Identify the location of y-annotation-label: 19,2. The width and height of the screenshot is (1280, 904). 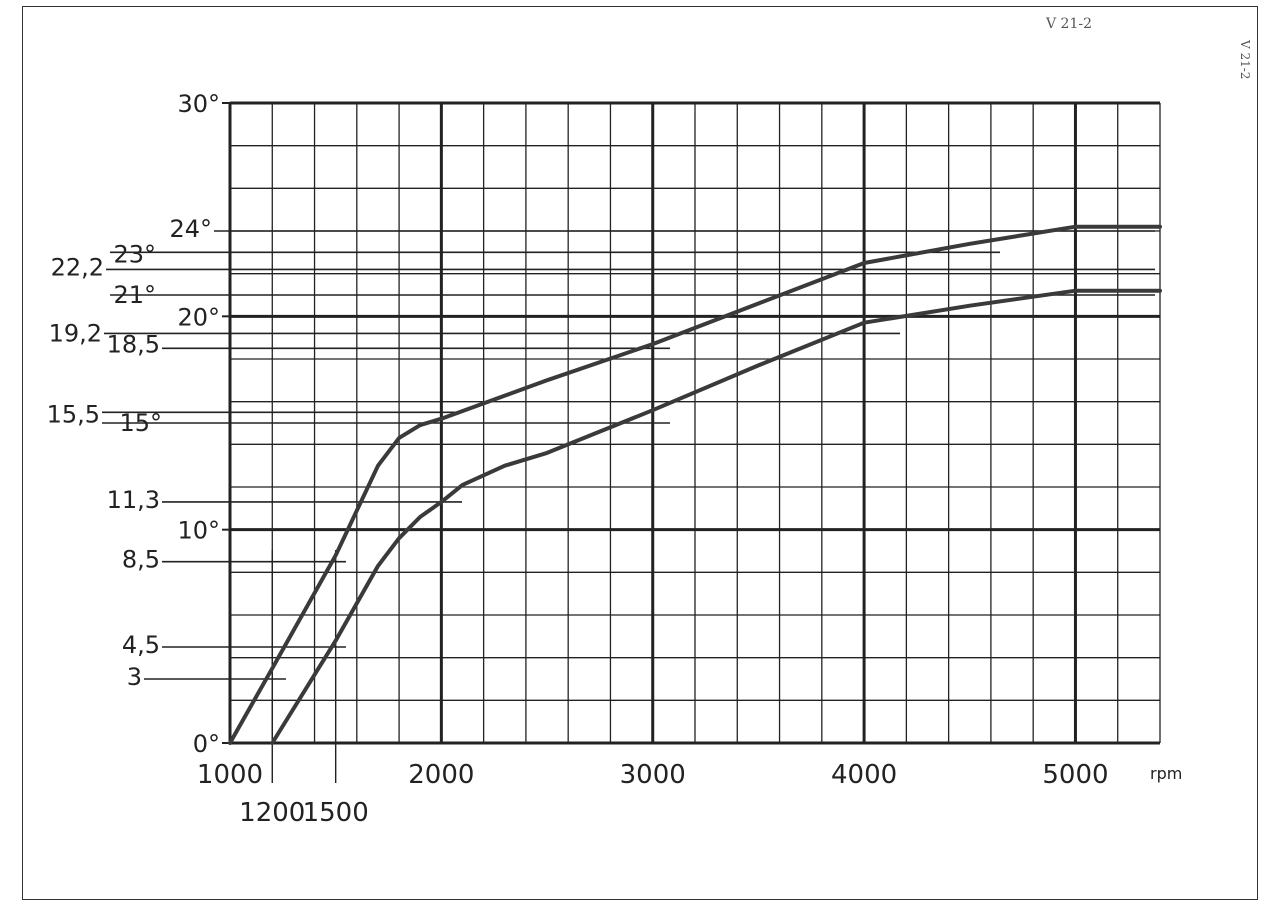
(75, 333).